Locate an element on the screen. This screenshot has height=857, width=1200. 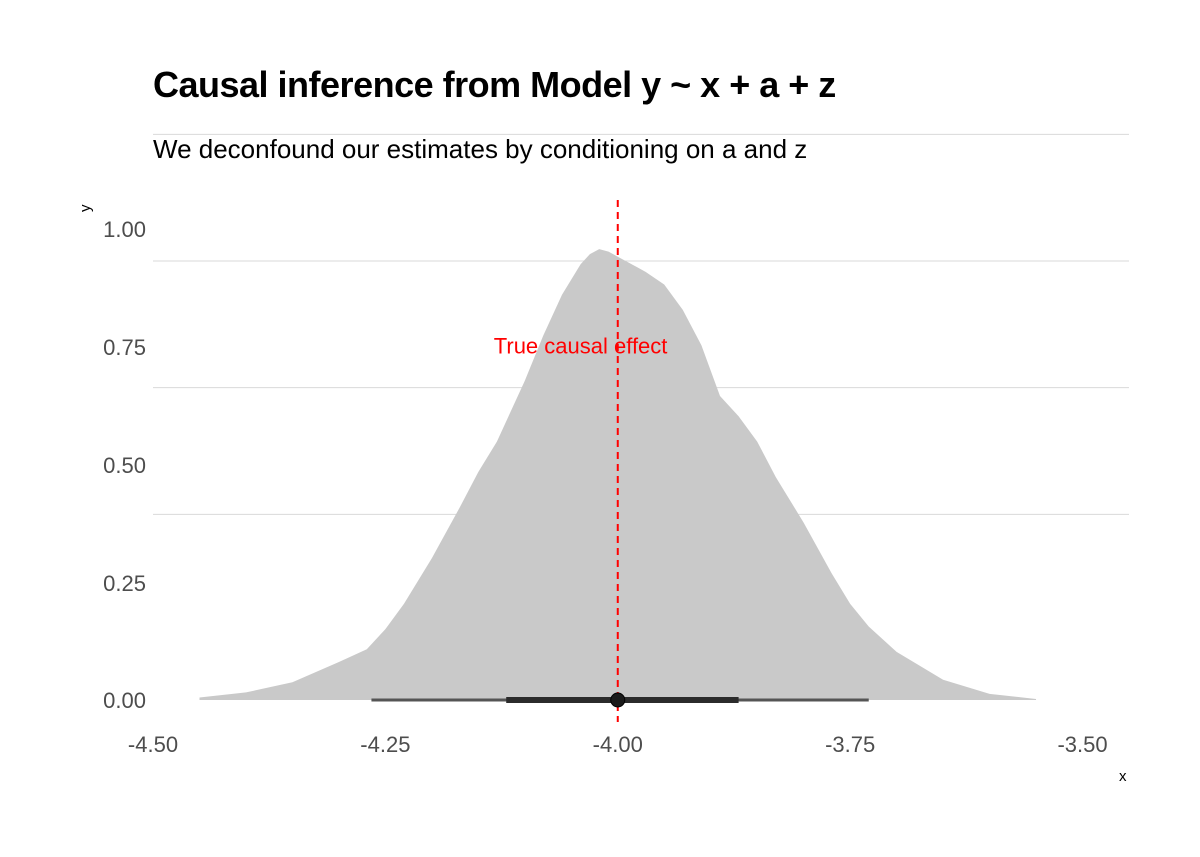
y-tick-label: 0.75 is located at coordinates (124, 347).